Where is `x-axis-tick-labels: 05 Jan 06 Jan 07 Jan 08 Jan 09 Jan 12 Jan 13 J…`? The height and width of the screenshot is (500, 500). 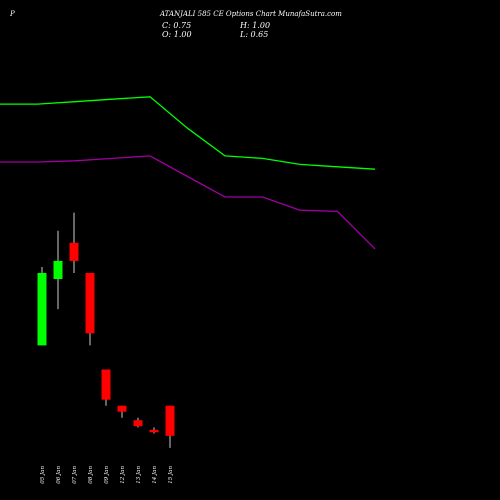 x-axis-tick-labels: 05 Jan 06 Jan 07 Jan 08 Jan 09 Jan 12 Jan 13 J… is located at coordinates (107, 475).